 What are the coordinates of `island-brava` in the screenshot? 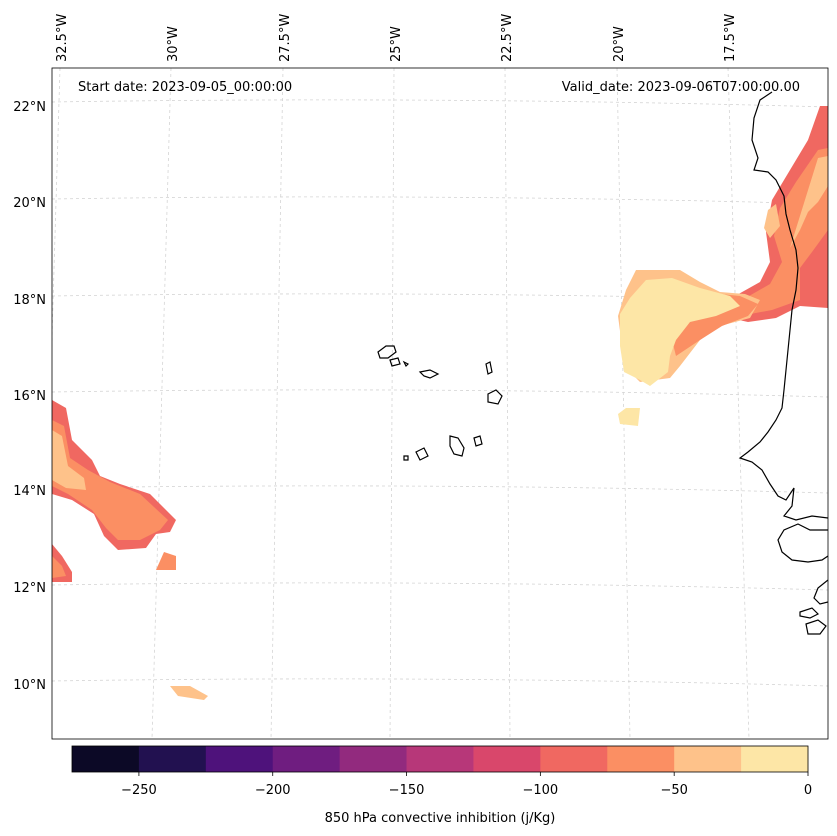 It's located at (406, 458).